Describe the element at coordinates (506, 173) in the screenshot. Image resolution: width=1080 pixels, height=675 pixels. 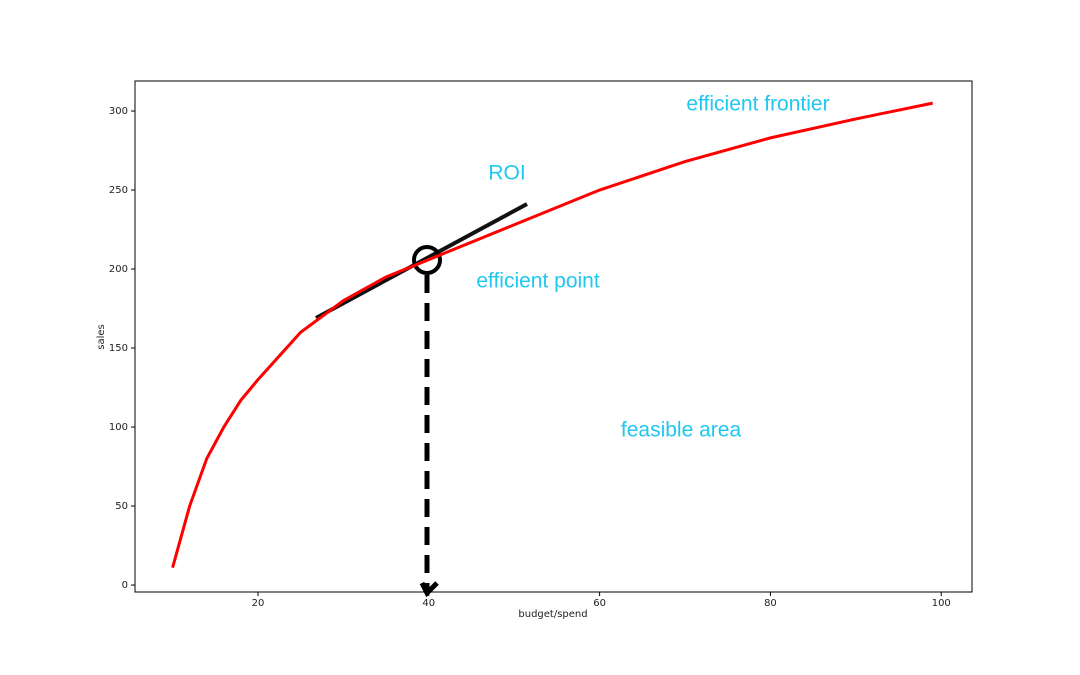
I see `annotation: ROI` at that location.